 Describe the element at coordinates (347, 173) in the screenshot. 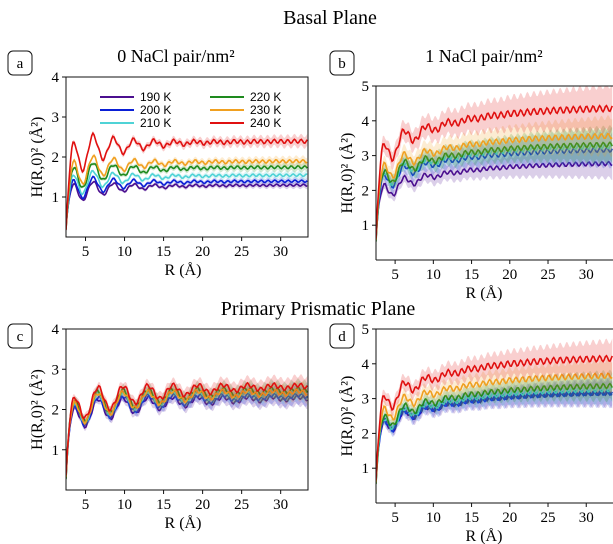

I see `ylabel-b: H(R,0)² (Å²)` at that location.